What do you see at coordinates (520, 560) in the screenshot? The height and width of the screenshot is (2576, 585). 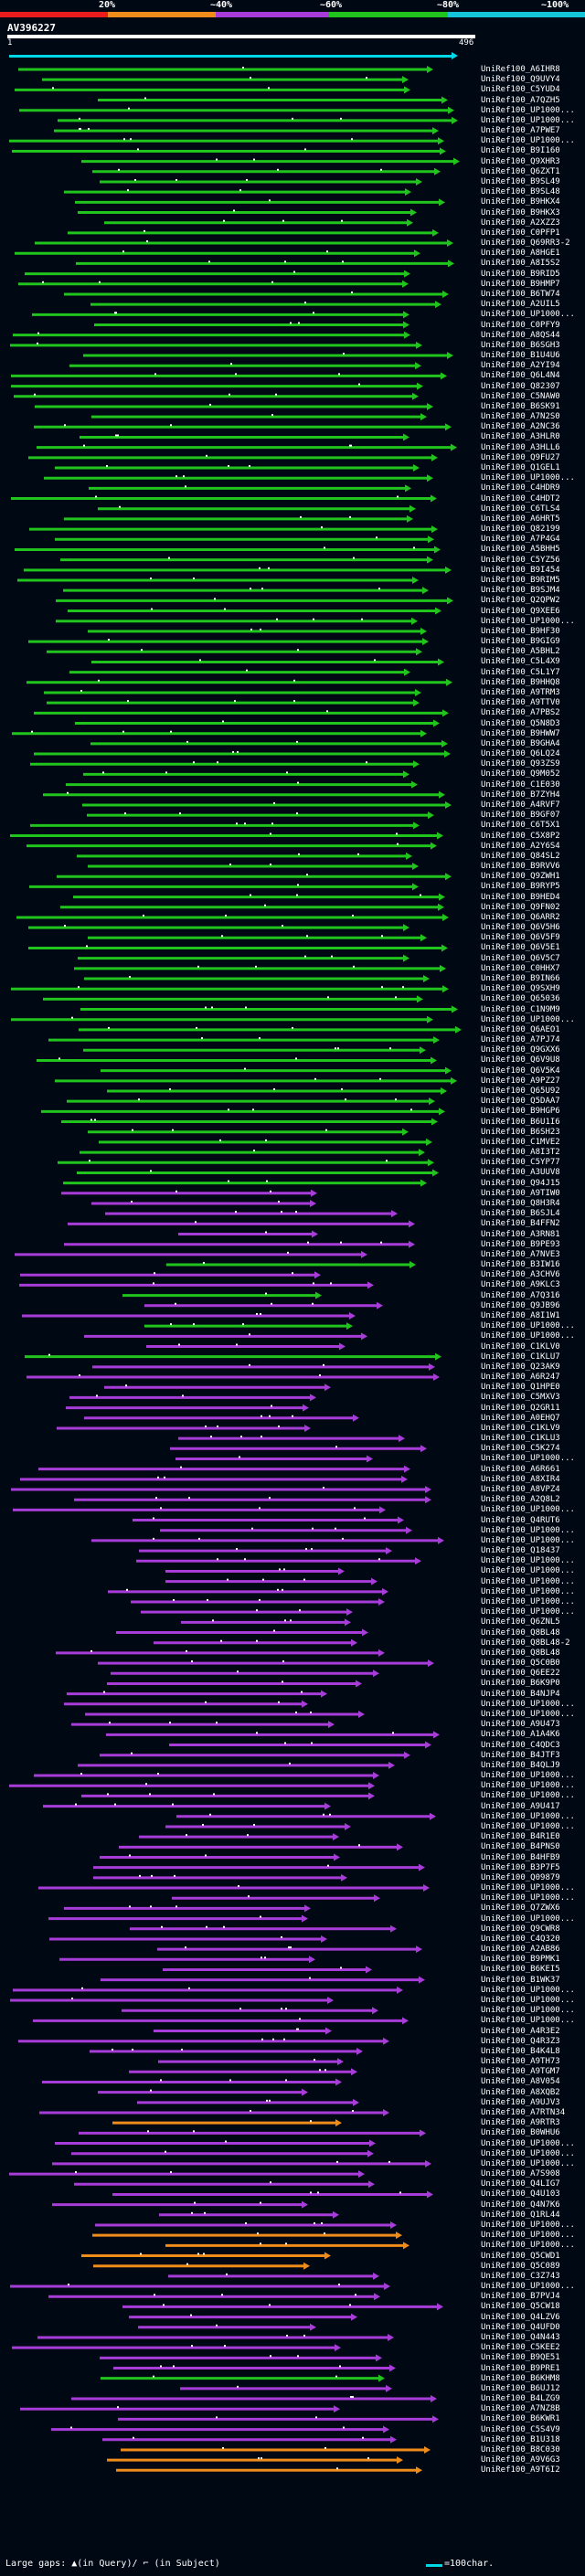 I see `hit-label: UniRef100_C5YZ56` at bounding box center [520, 560].